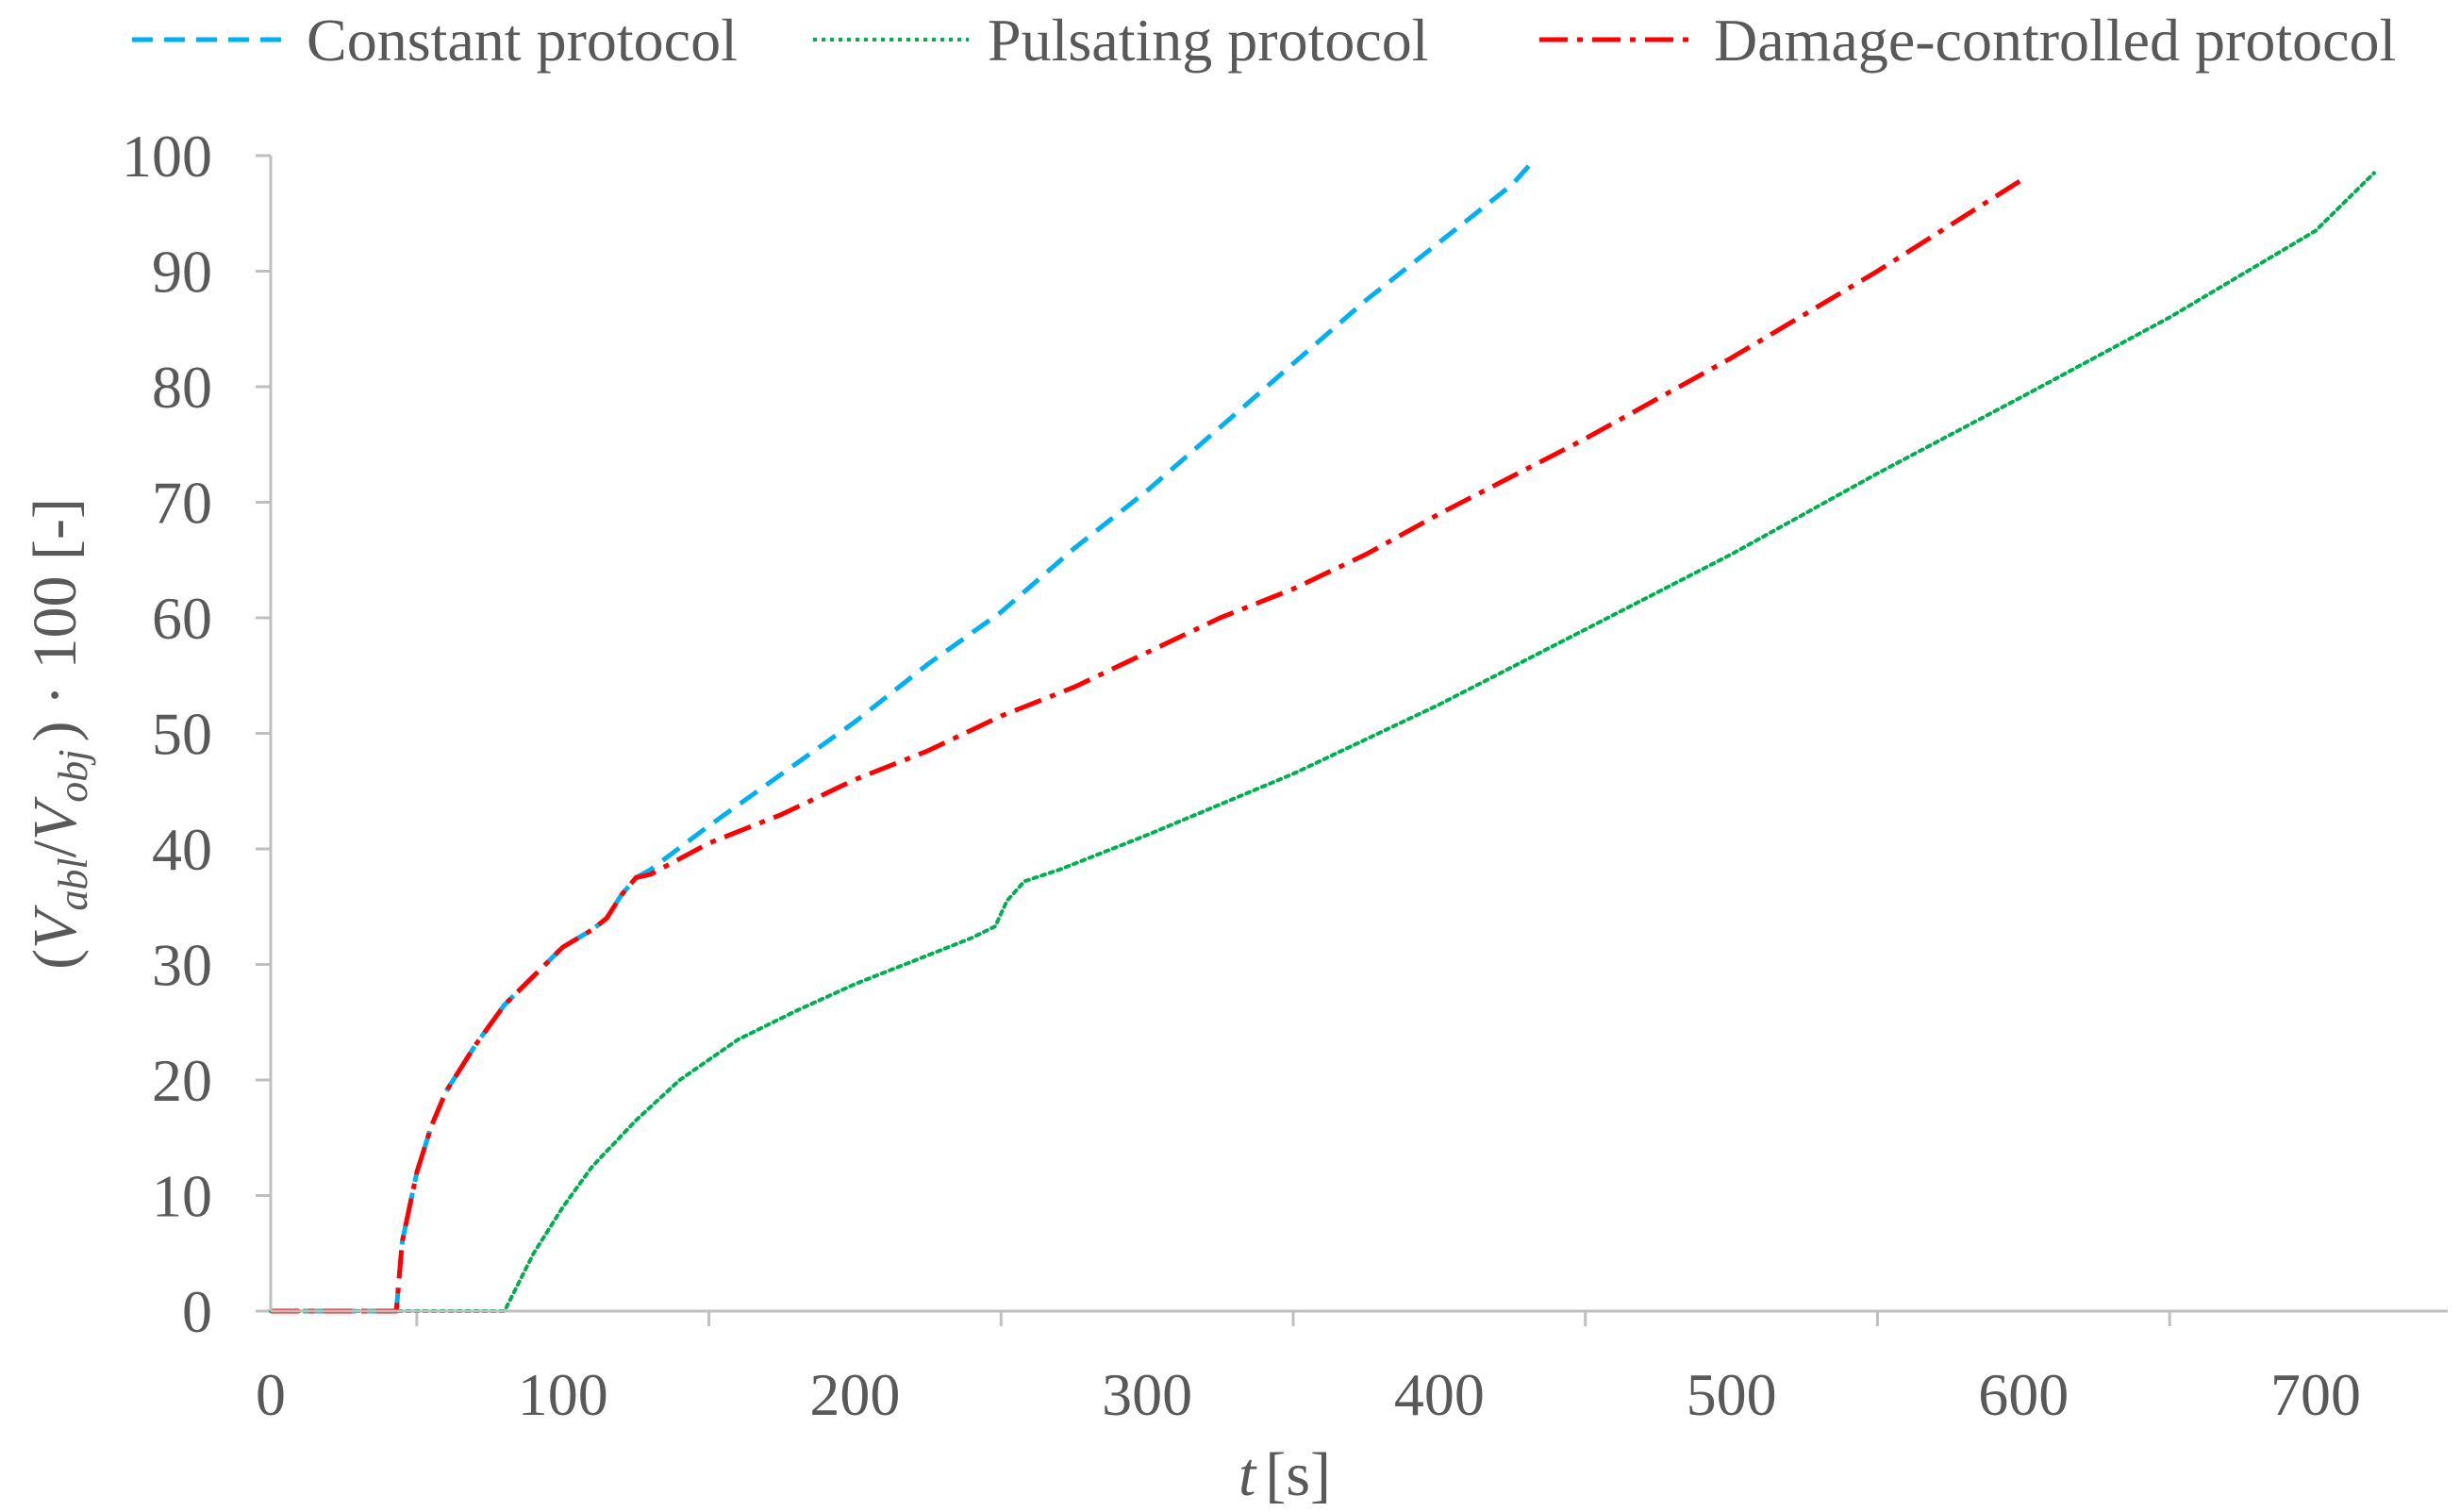 The image size is (2460, 1512). Describe the element at coordinates (182, 272) in the screenshot. I see `y-tick-label: 90` at that location.